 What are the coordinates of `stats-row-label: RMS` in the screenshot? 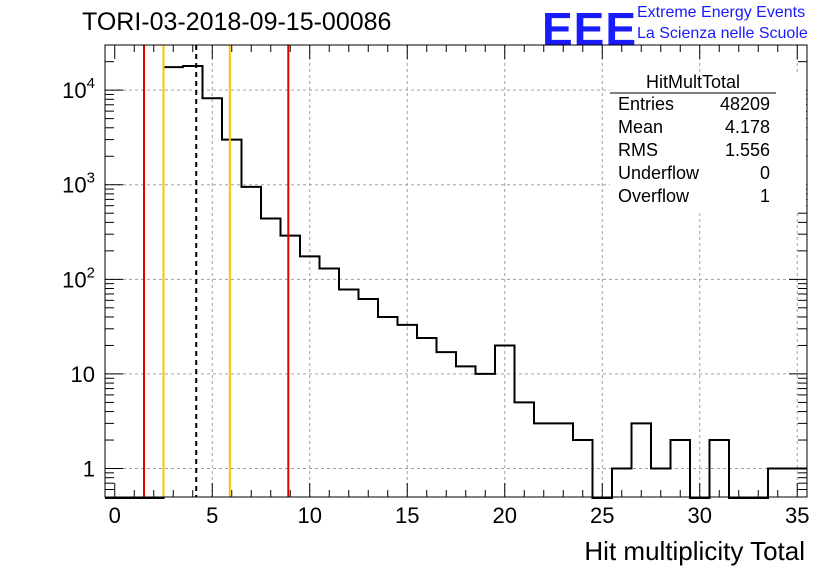 It's located at (638, 150).